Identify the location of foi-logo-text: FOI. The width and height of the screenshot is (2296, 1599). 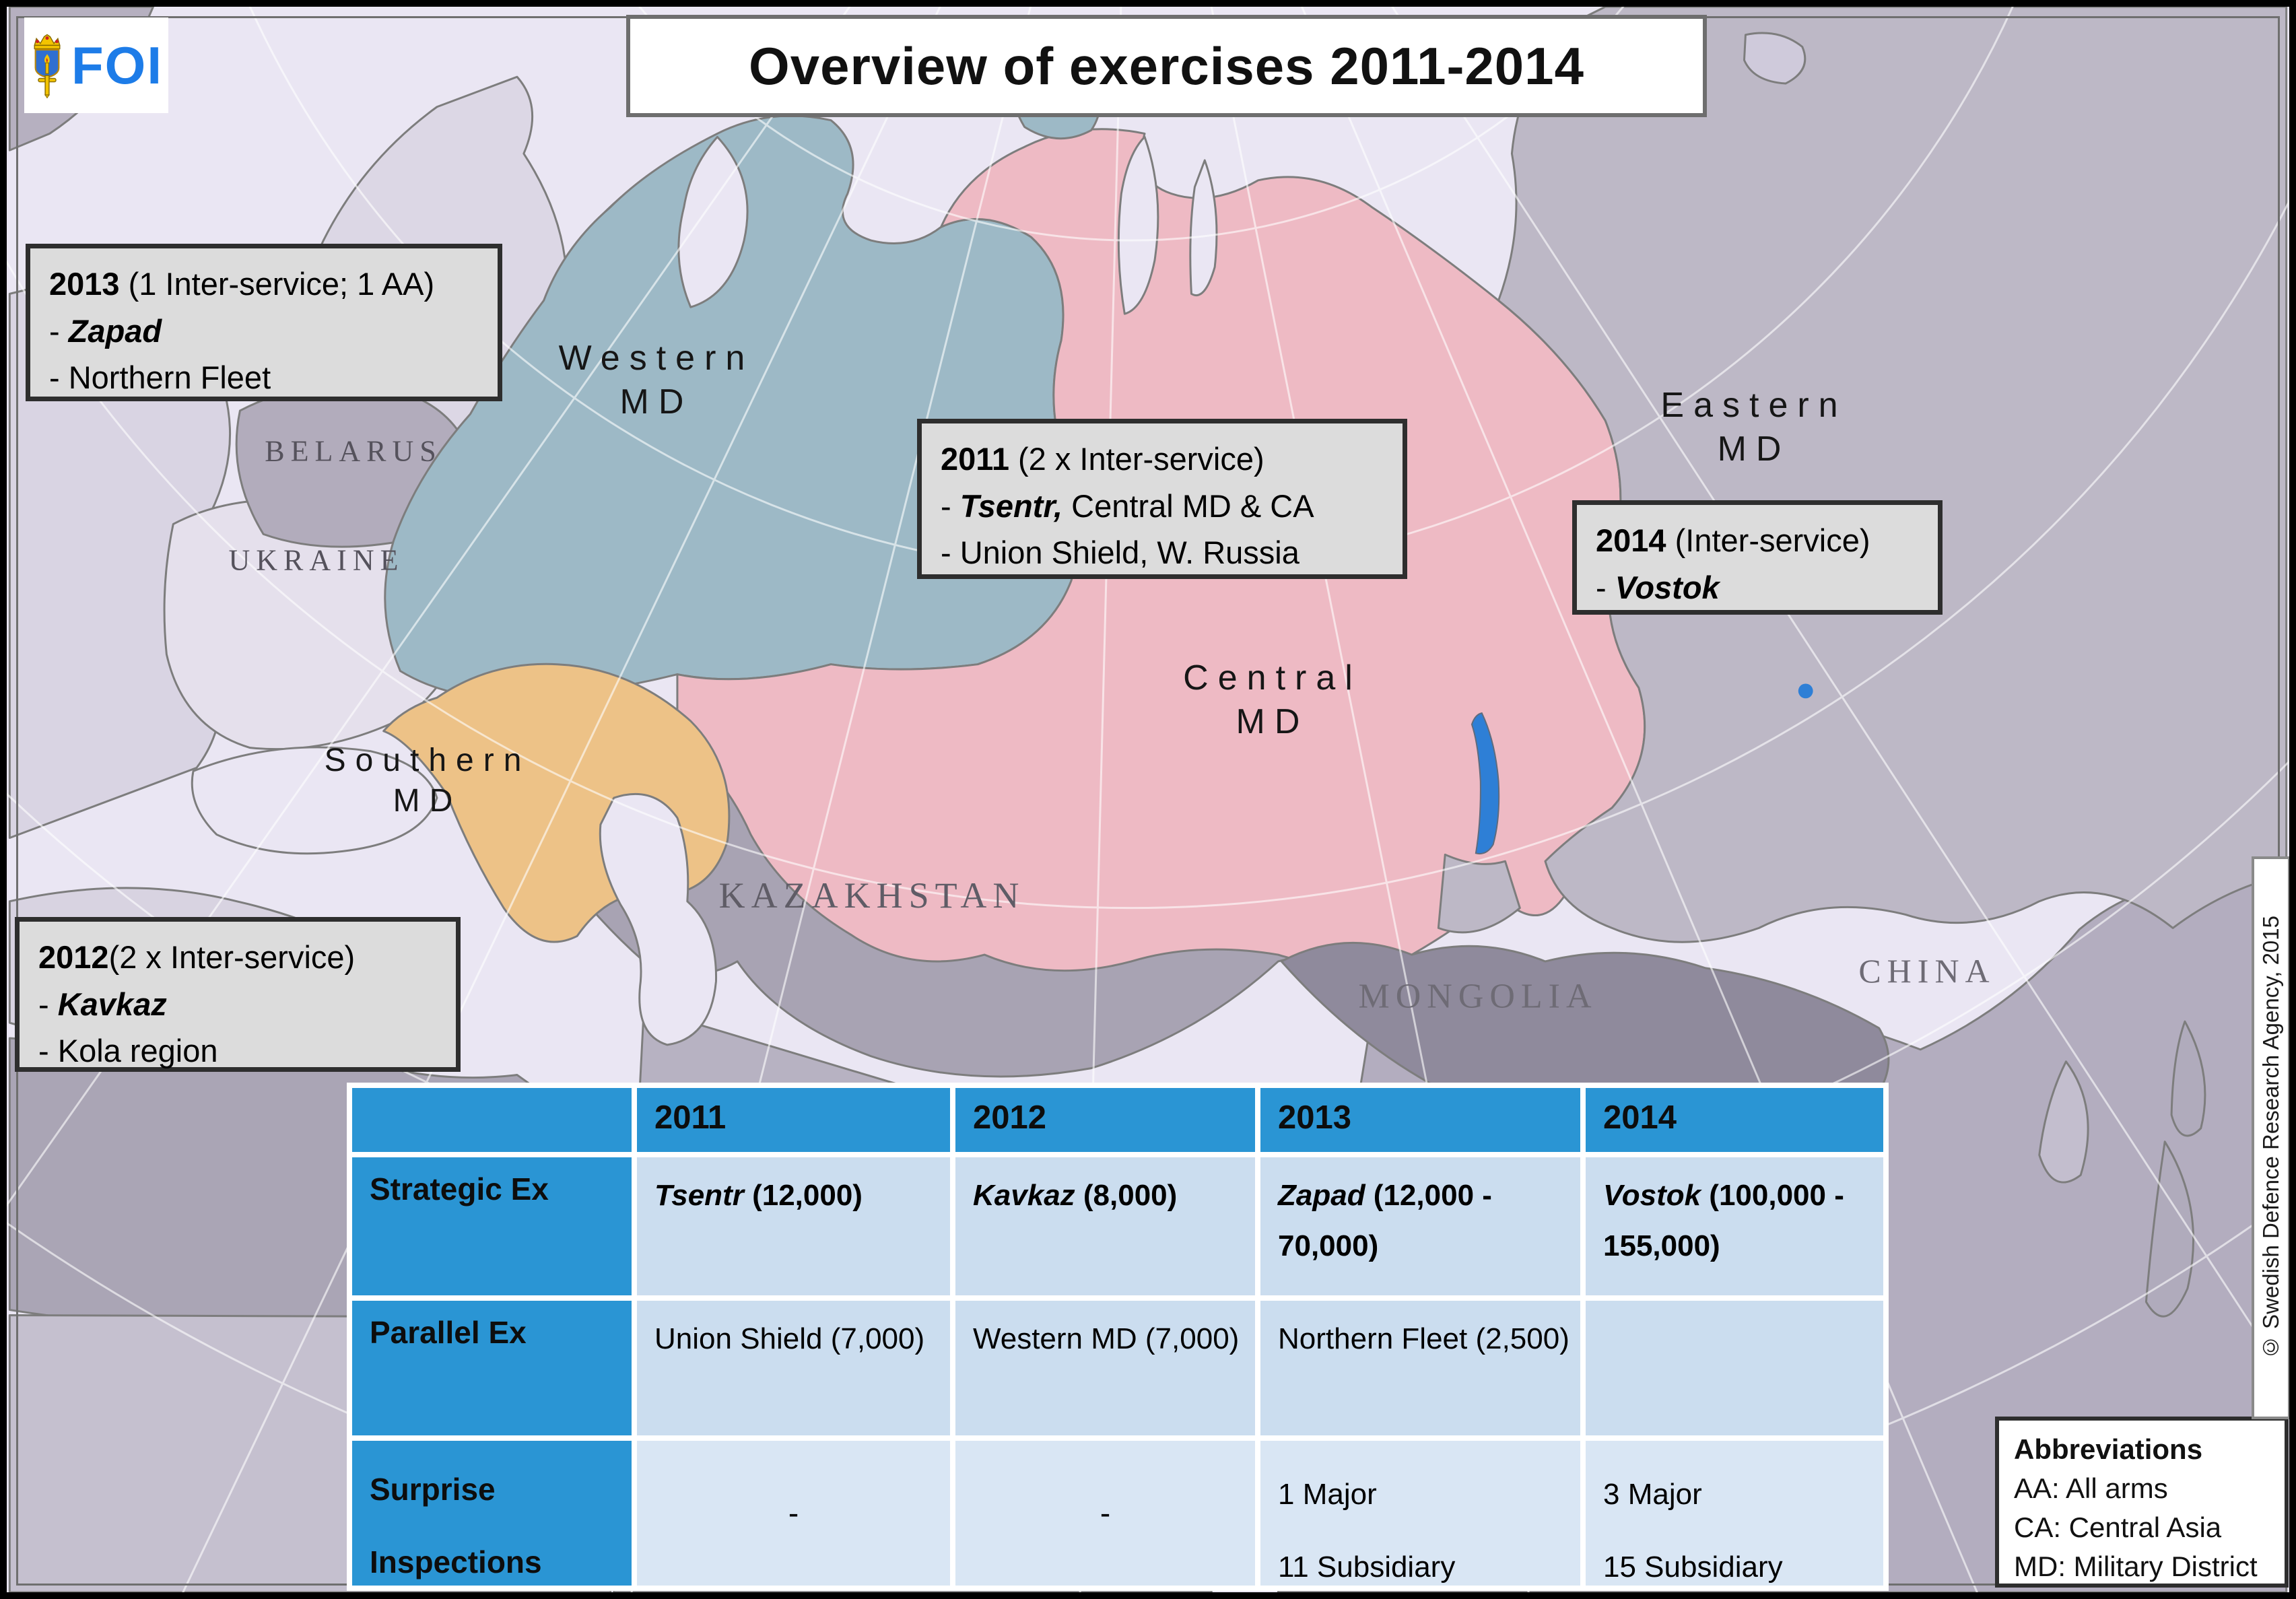
(117, 65).